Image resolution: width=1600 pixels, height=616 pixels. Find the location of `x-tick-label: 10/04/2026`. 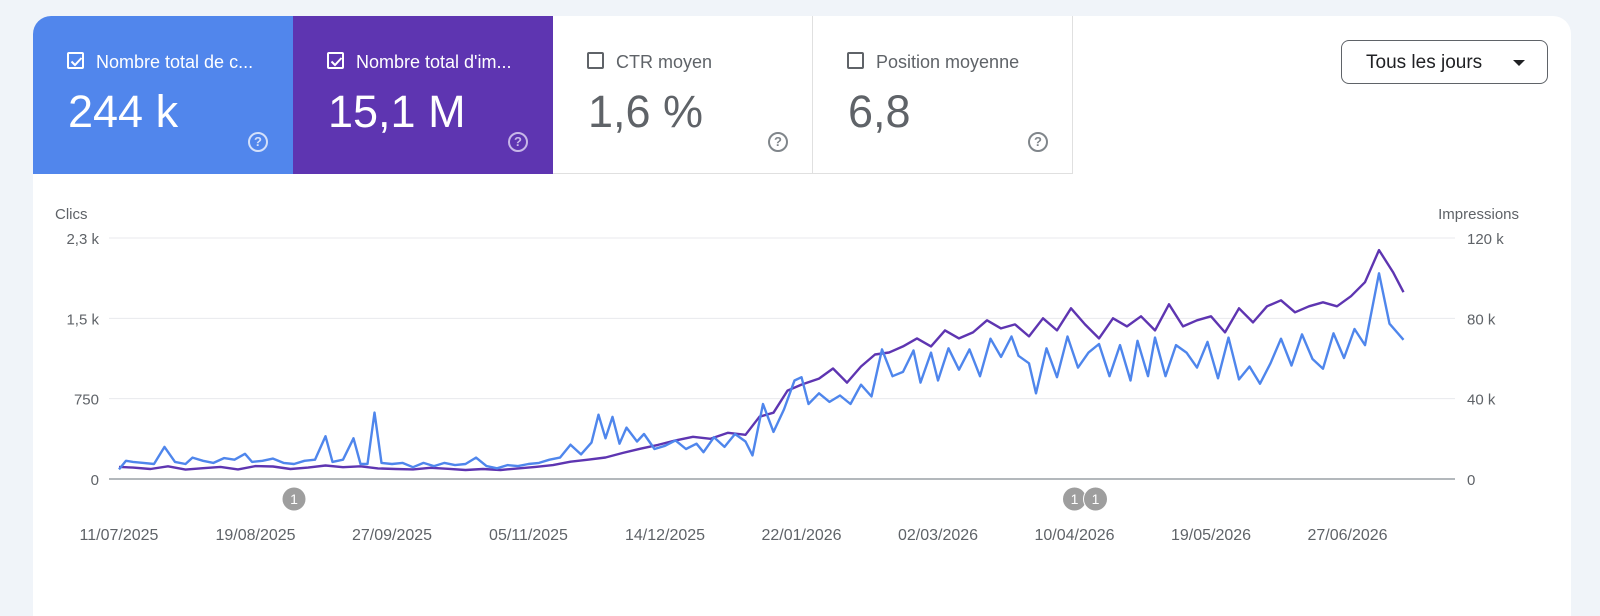

x-tick-label: 10/04/2026 is located at coordinates (1074, 535).